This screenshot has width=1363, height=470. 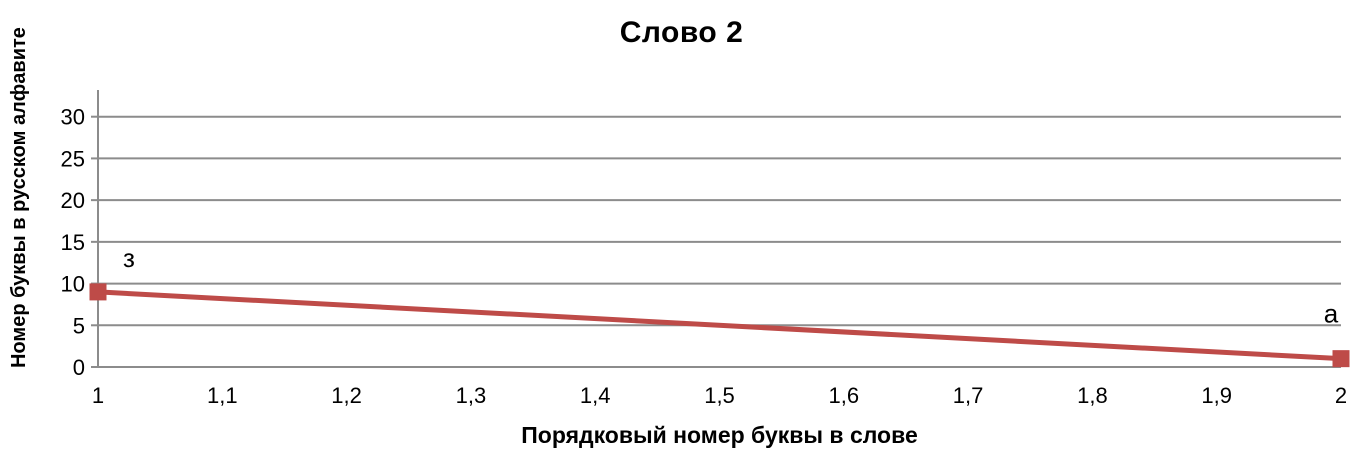 I want to click on series-line, so click(x=719, y=325).